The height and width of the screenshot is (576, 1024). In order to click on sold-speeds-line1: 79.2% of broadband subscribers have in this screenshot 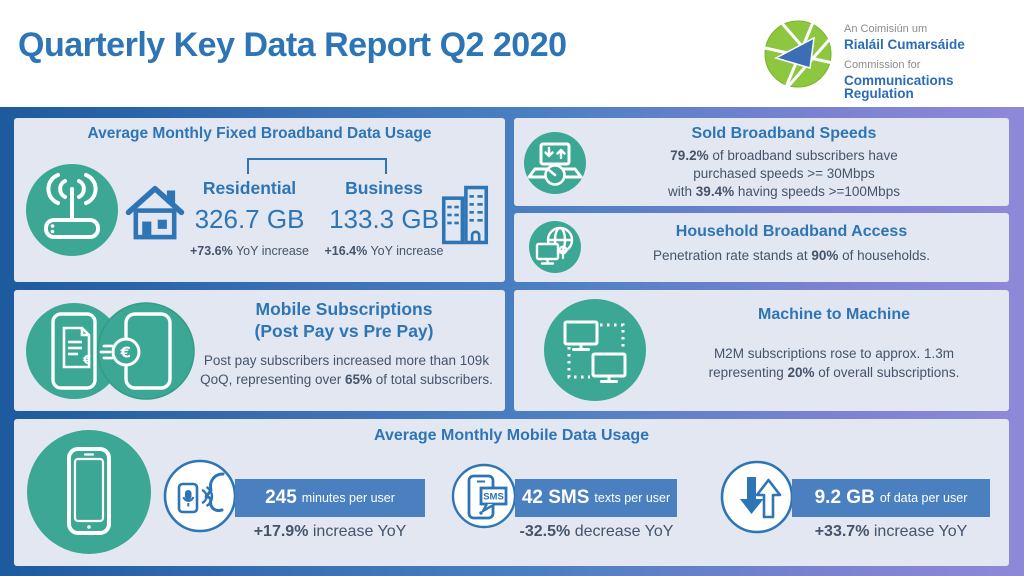, I will do `click(784, 155)`.